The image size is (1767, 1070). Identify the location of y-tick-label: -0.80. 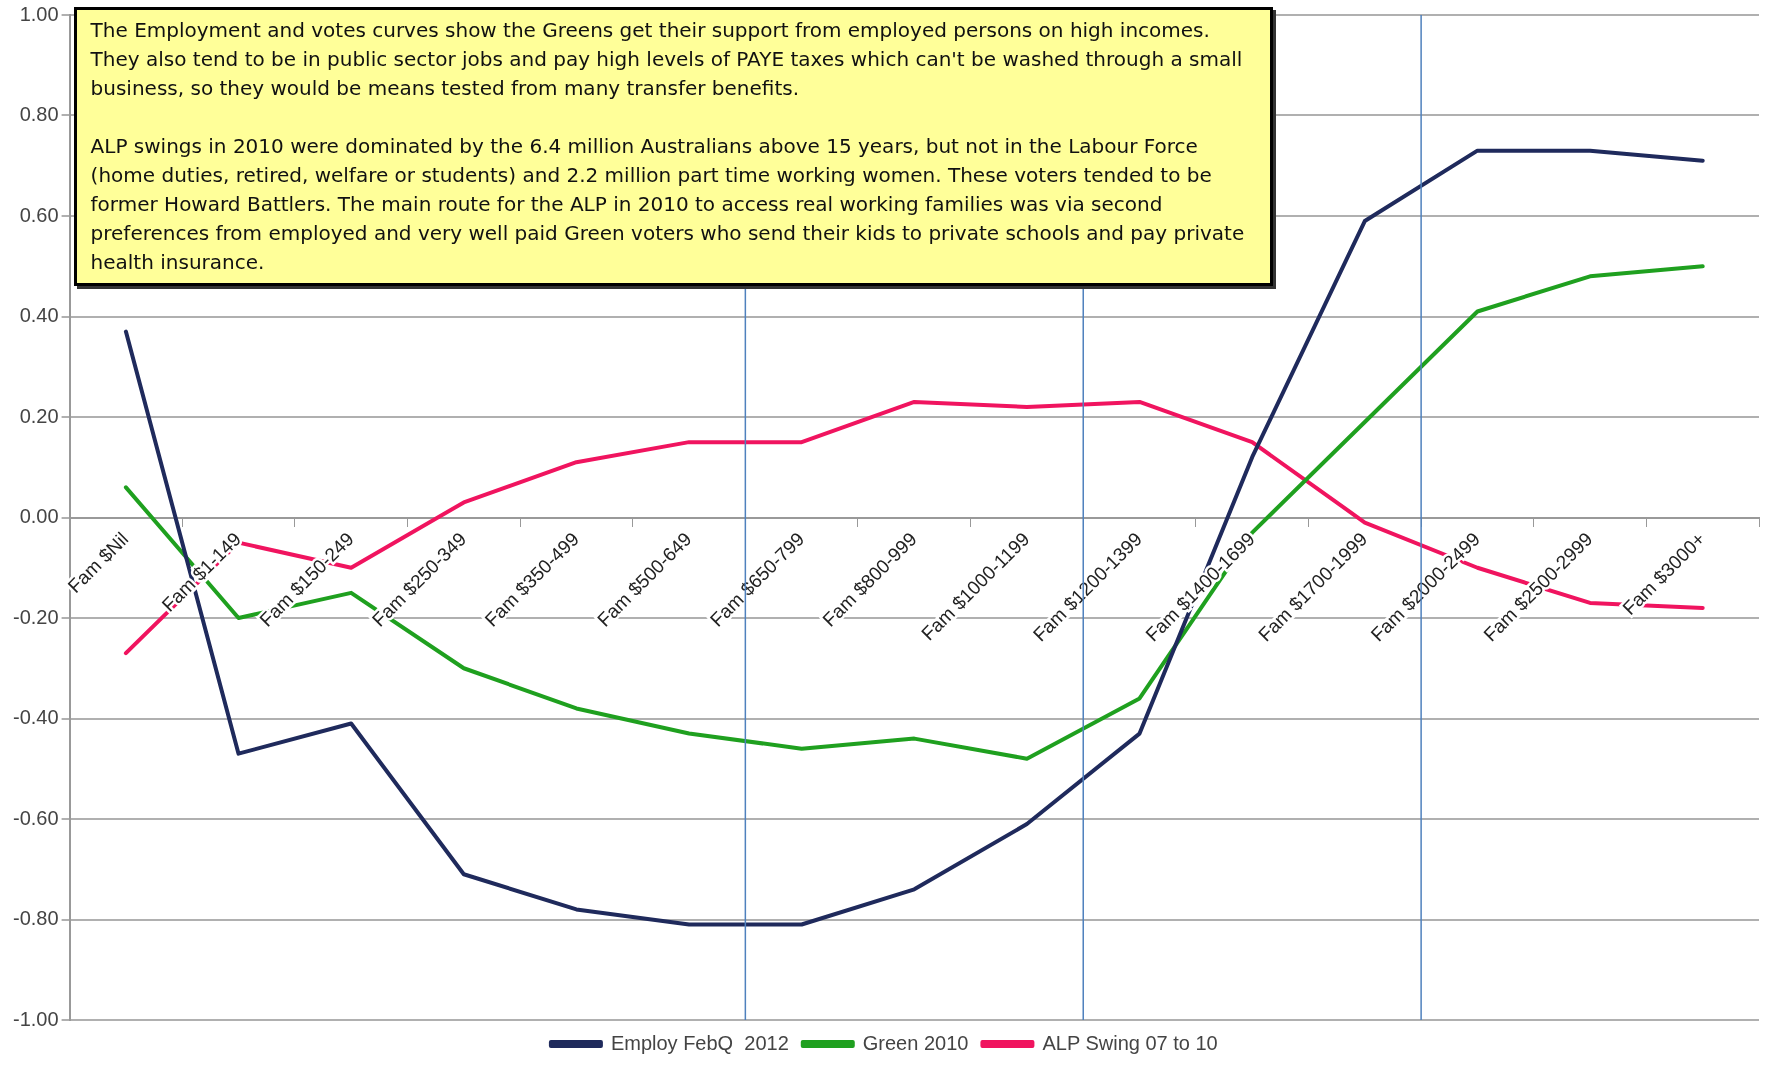
(35, 918).